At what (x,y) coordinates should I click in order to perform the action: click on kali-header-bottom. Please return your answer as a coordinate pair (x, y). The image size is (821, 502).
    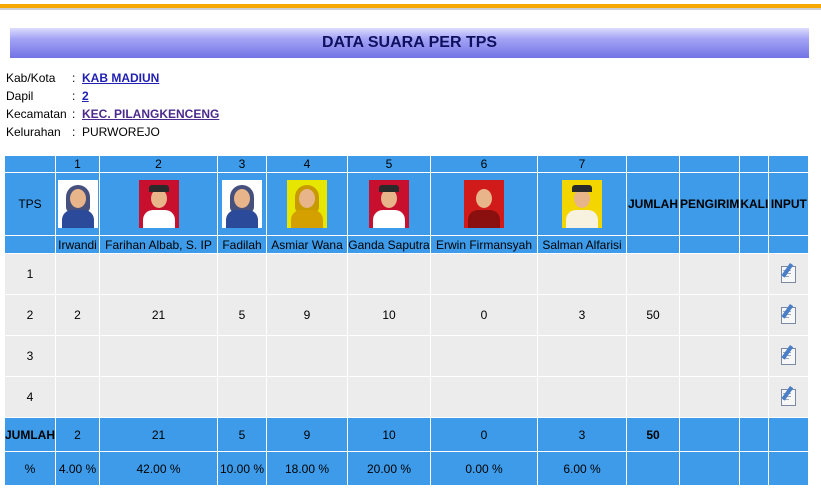
    Looking at the image, I should click on (754, 244).